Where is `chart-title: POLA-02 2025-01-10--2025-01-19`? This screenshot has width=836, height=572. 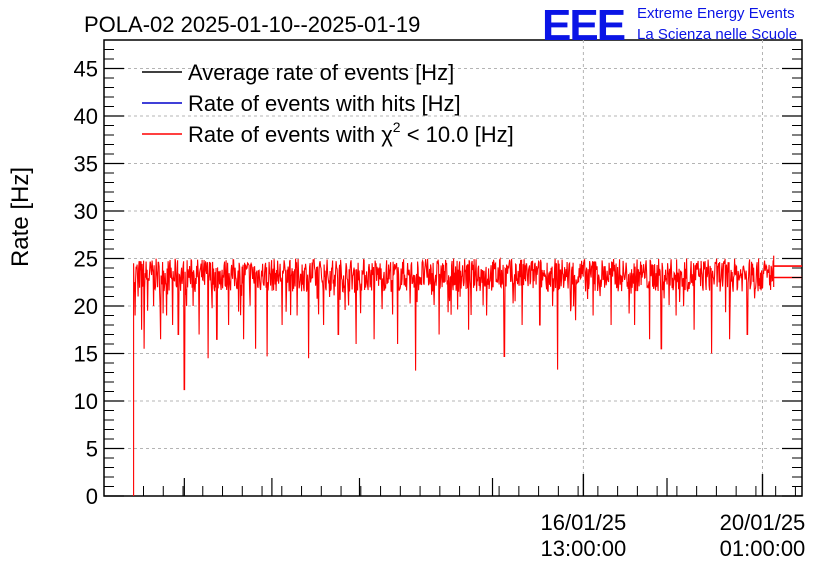
chart-title: POLA-02 2025-01-10--2025-01-19 is located at coordinates (252, 24).